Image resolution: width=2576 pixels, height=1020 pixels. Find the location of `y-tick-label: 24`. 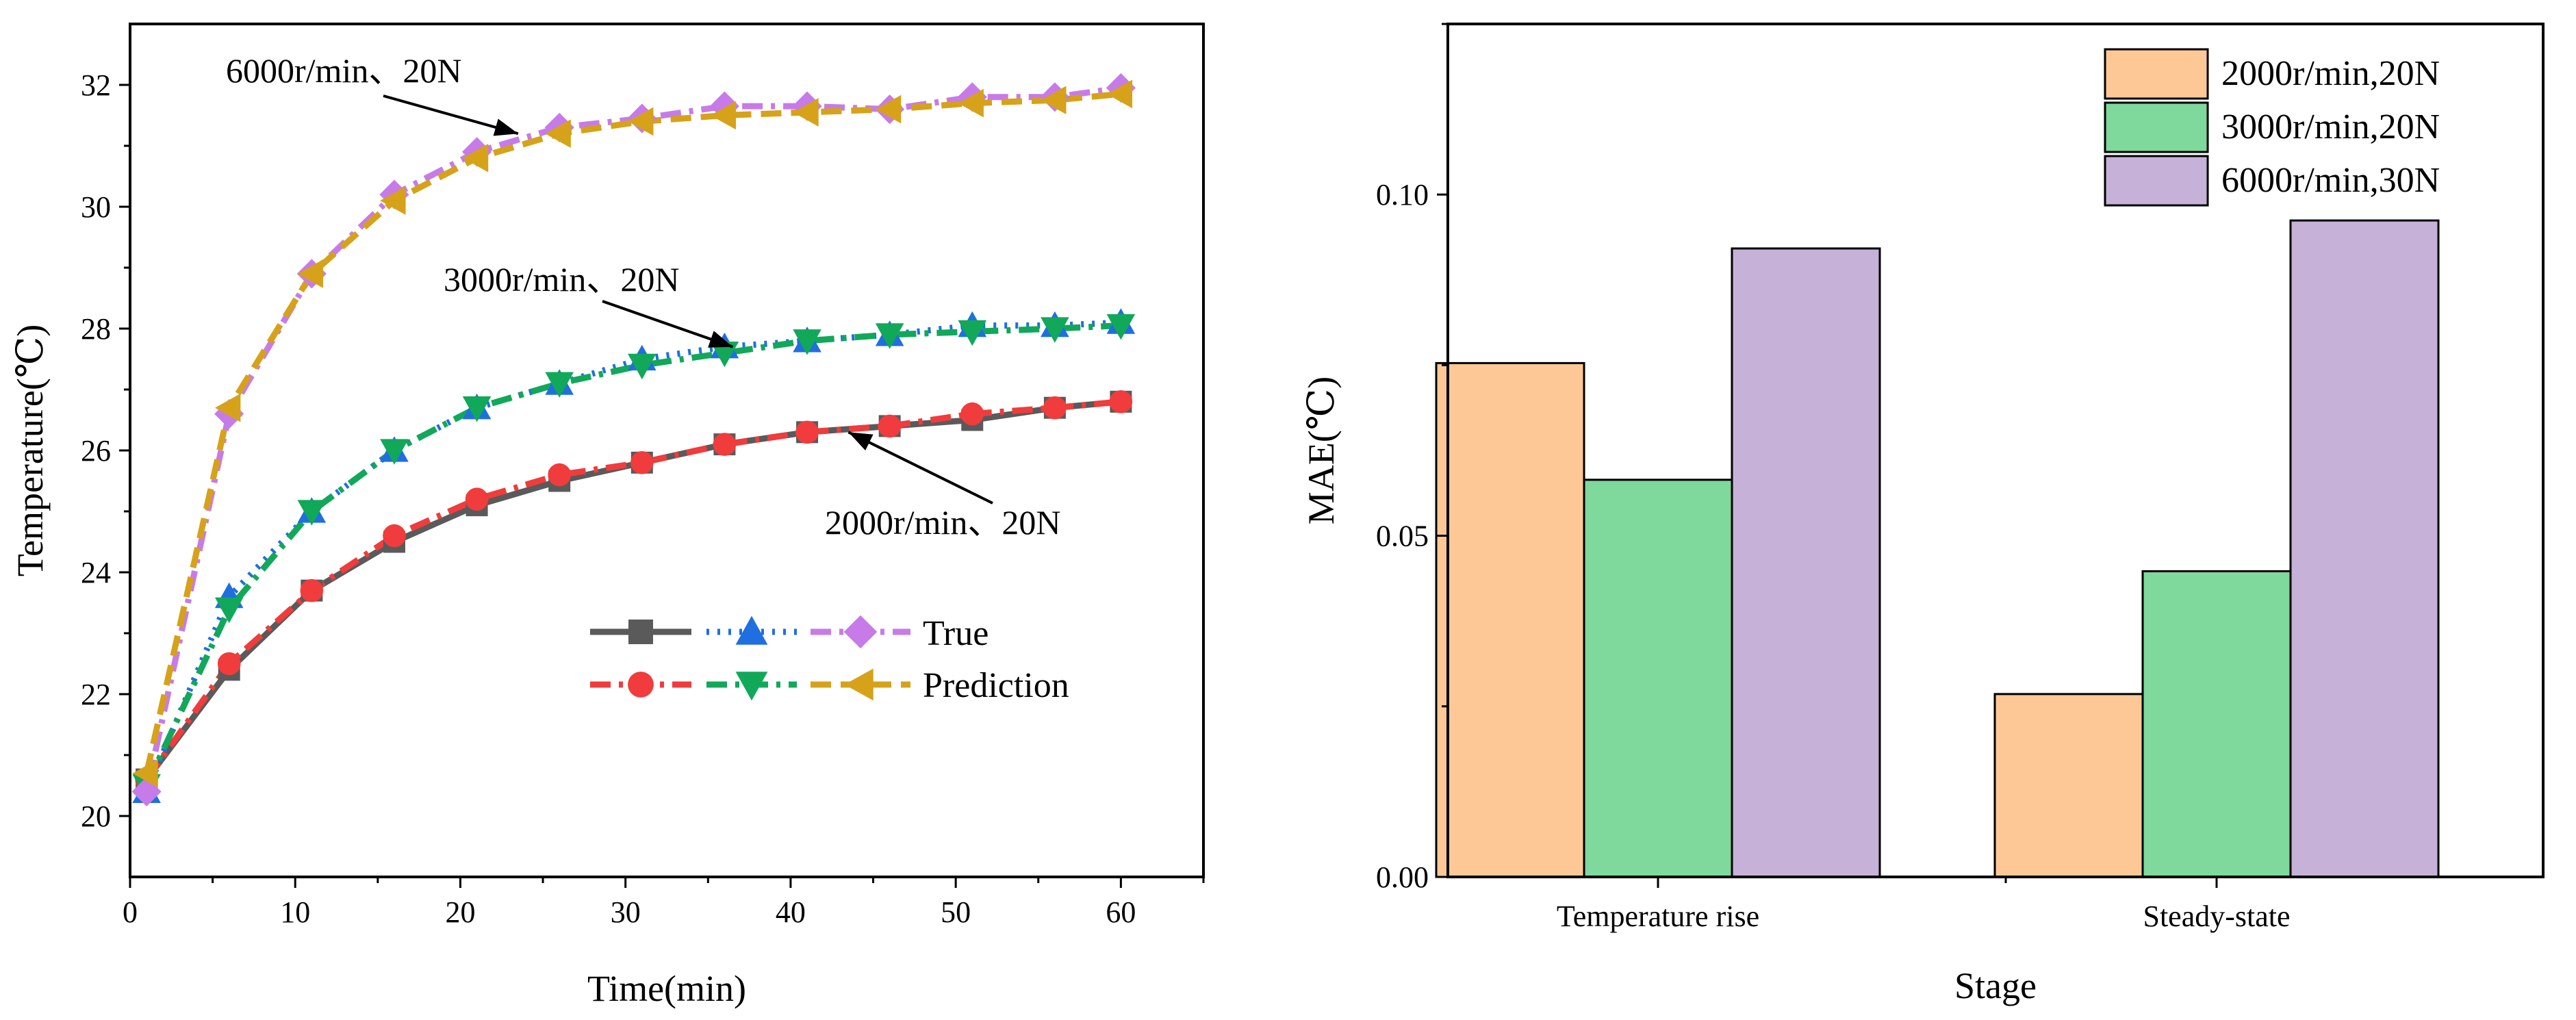

y-tick-label: 24 is located at coordinates (96, 572).